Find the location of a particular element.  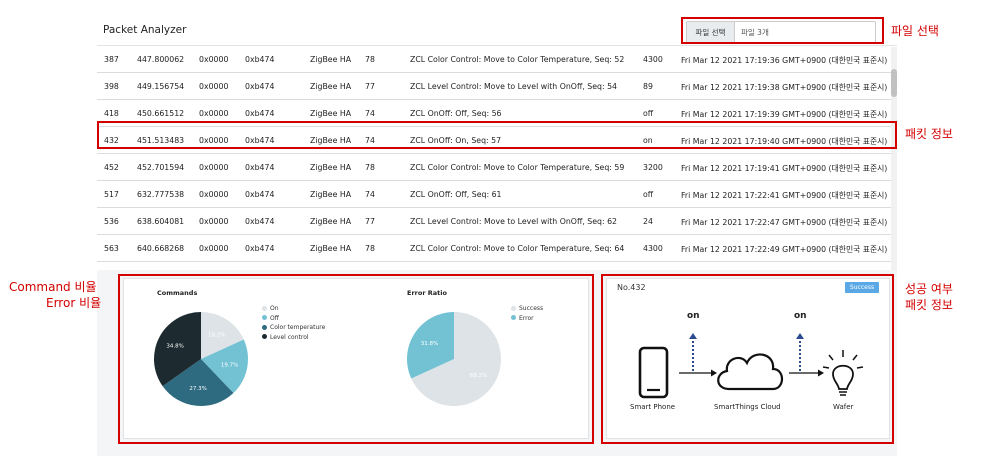

legend-label: On is located at coordinates (274, 308).